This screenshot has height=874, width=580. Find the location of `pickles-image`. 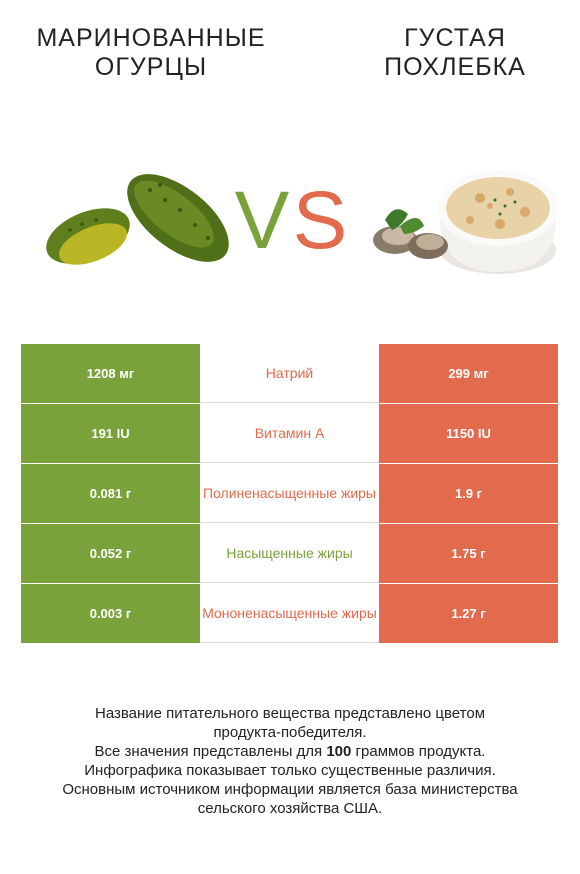

pickles-image is located at coordinates (137, 219).